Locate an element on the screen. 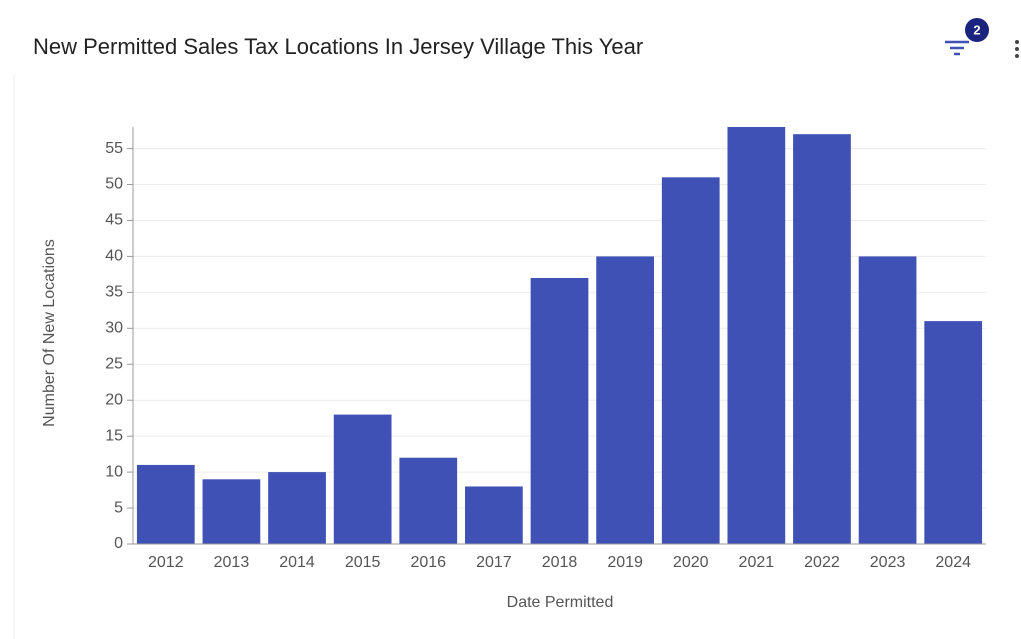 This screenshot has width=1021, height=639. x-tick-label: 2017 is located at coordinates (494, 562).